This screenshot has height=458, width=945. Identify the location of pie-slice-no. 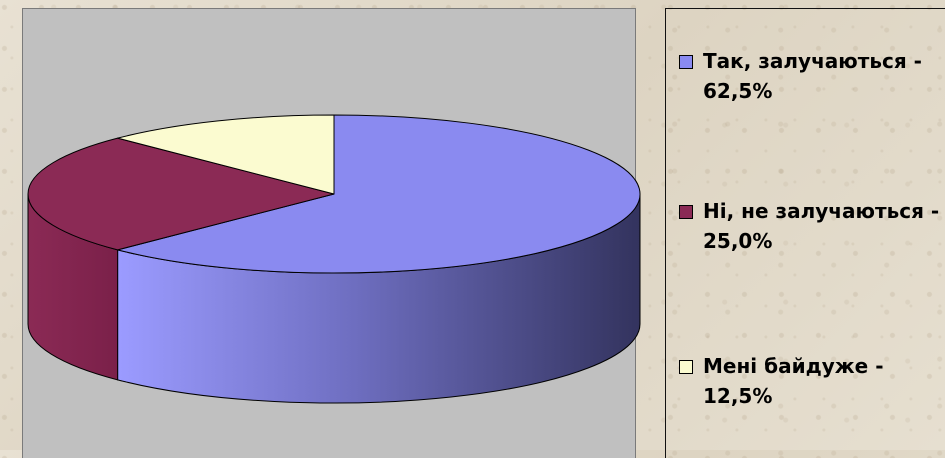
(181, 194).